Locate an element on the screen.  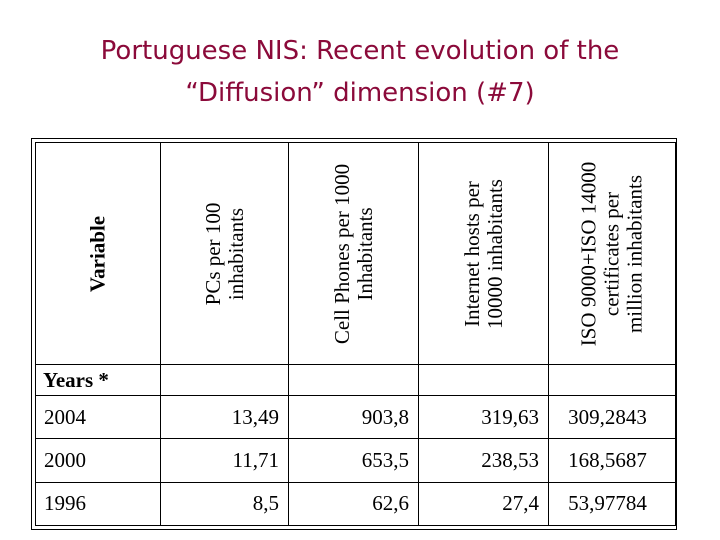
value-cell: 53,97784 is located at coordinates (612, 504).